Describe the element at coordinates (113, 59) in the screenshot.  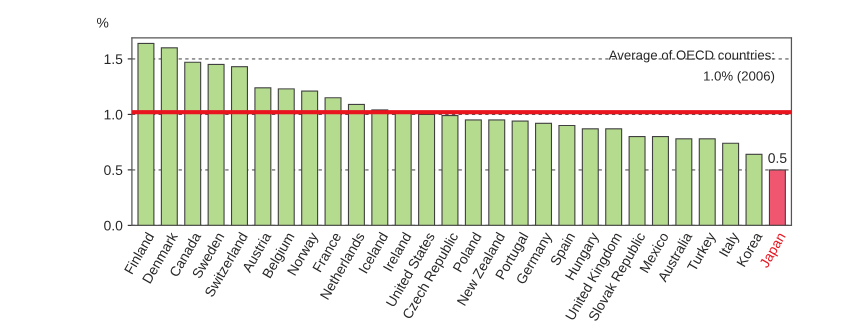
I see `y-tick-label: 1.5` at that location.